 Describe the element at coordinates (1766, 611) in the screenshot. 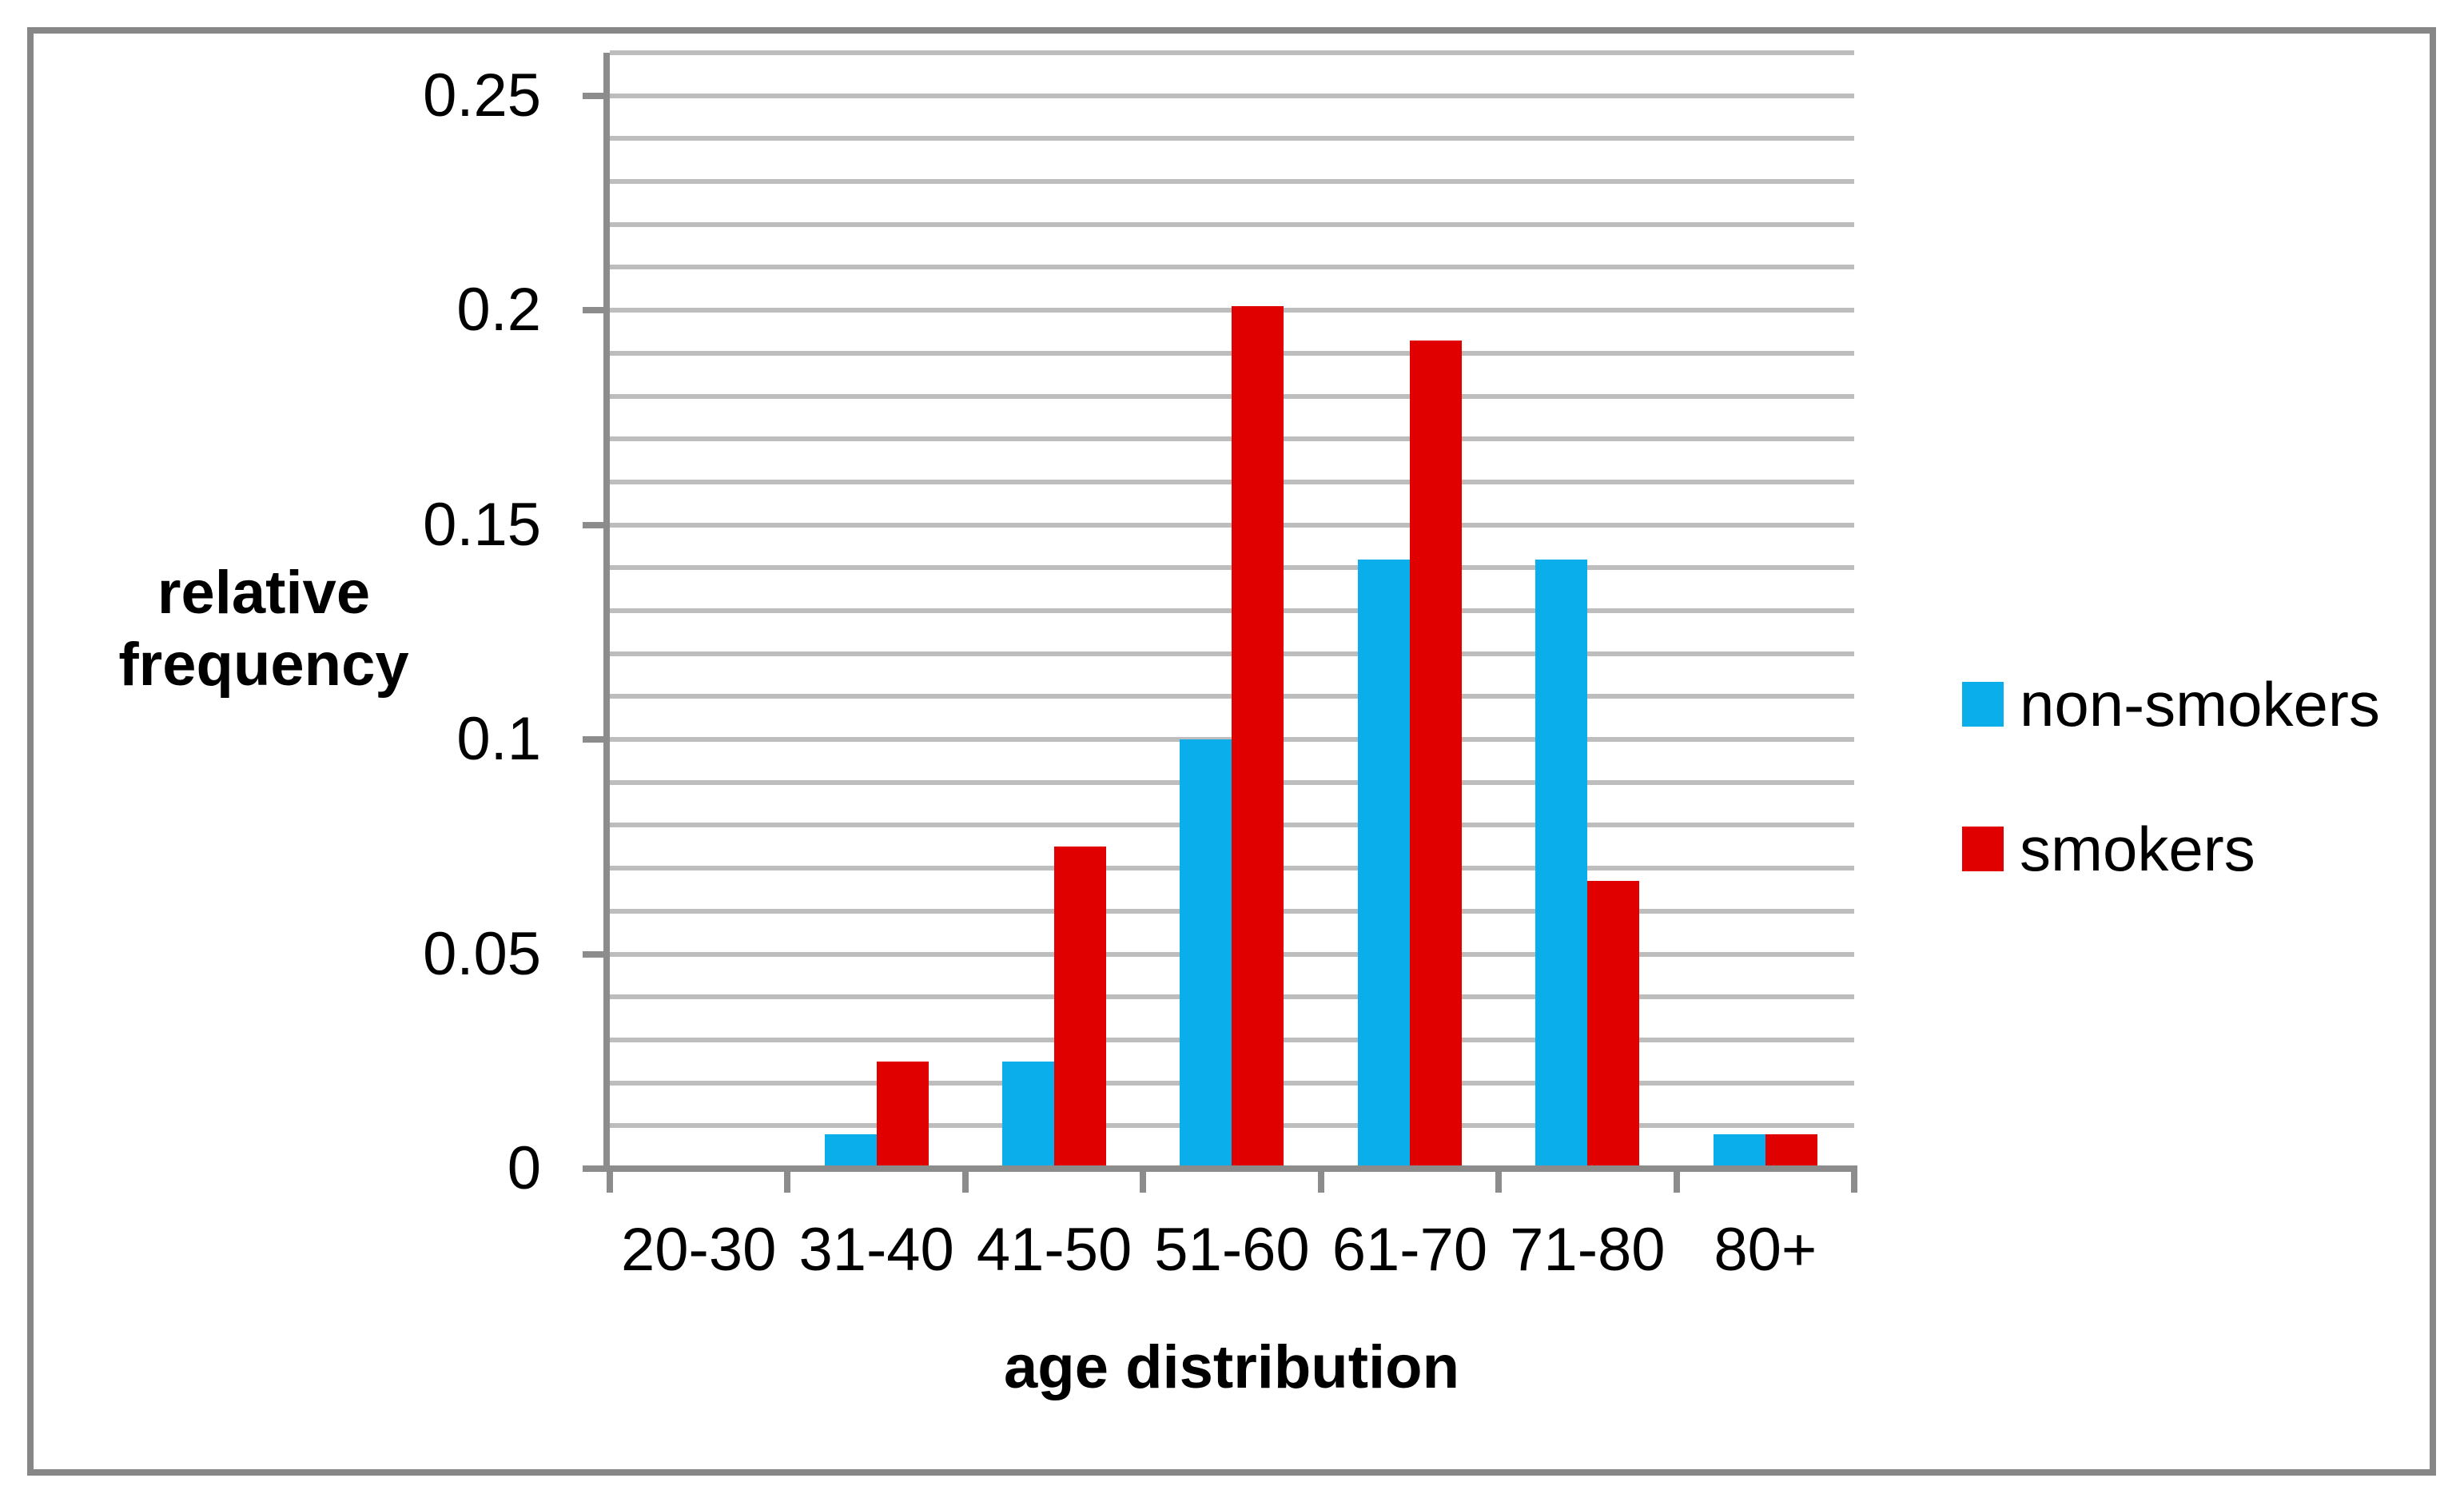

I see `bar-group-80+` at that location.